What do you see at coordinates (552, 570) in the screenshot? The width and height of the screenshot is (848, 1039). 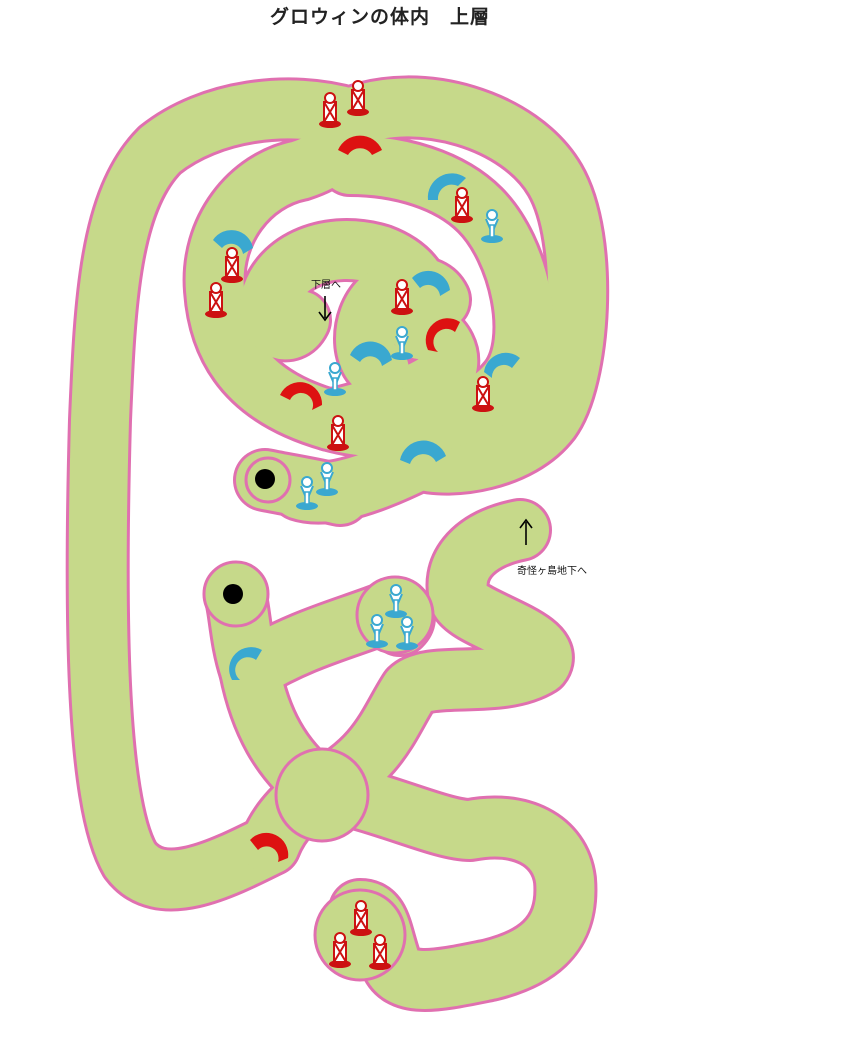 I see `up-stairs-label: 奇怪ヶ島地下へ` at bounding box center [552, 570].